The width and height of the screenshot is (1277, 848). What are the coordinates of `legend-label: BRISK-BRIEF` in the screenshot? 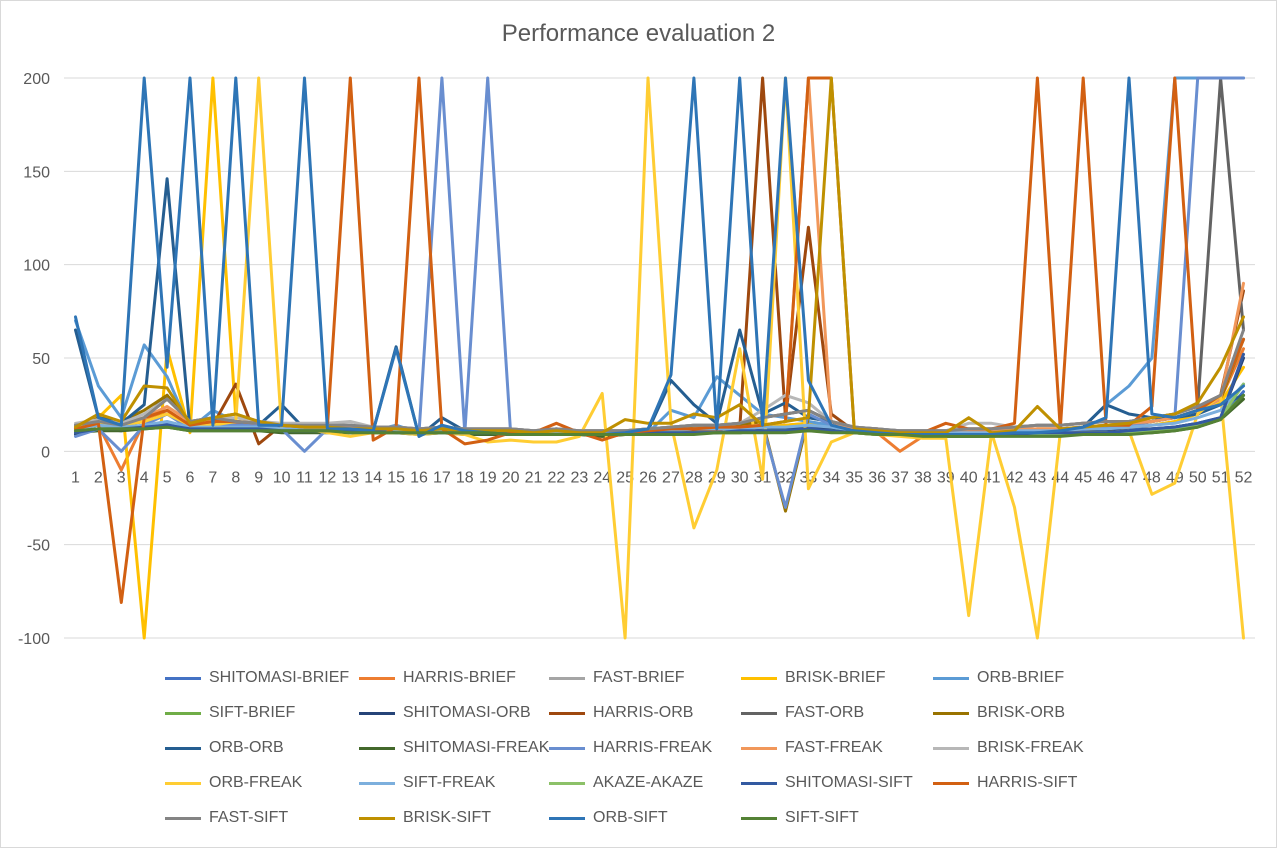 It's located at (835, 677).